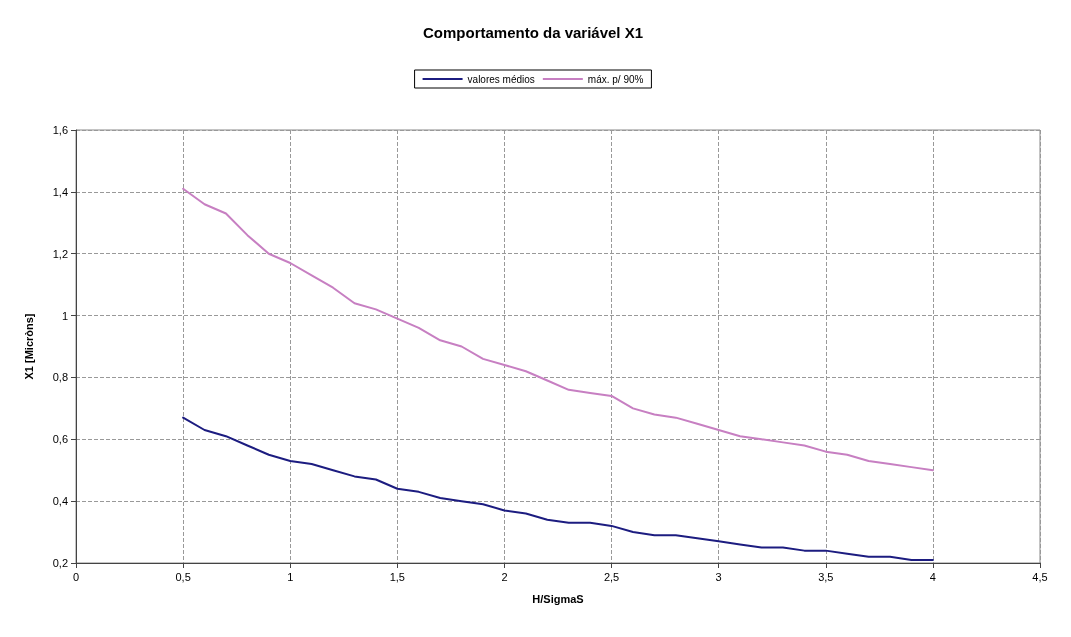 The height and width of the screenshot is (637, 1071). I want to click on x-tick-label: 4,5, so click(1040, 576).